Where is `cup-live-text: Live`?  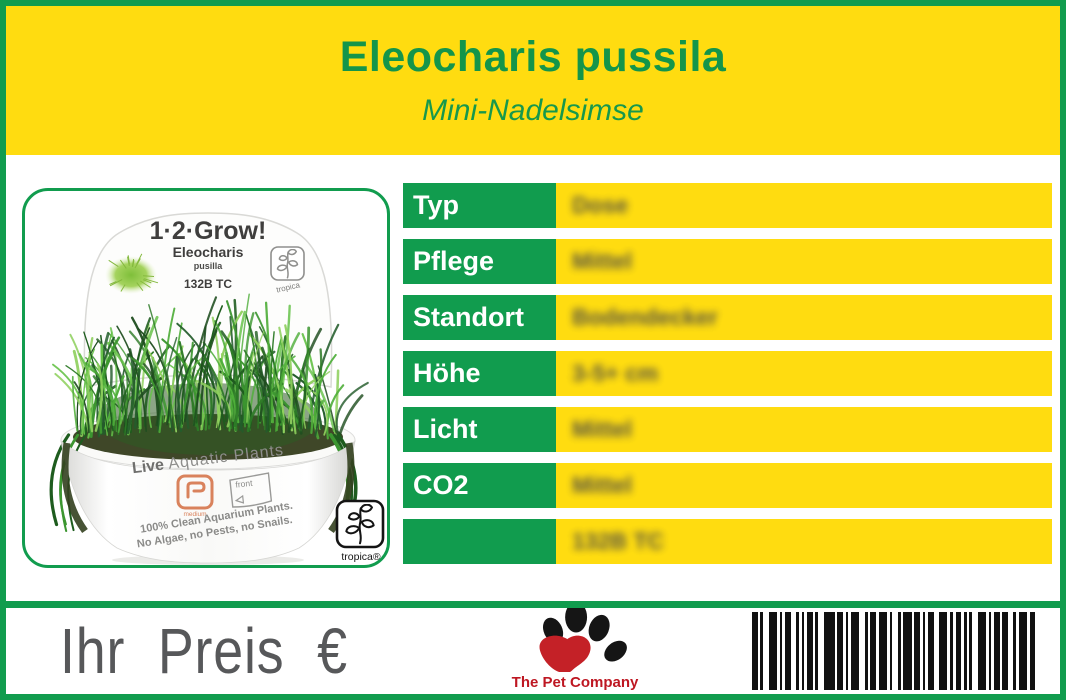 cup-live-text: Live is located at coordinates (148, 466).